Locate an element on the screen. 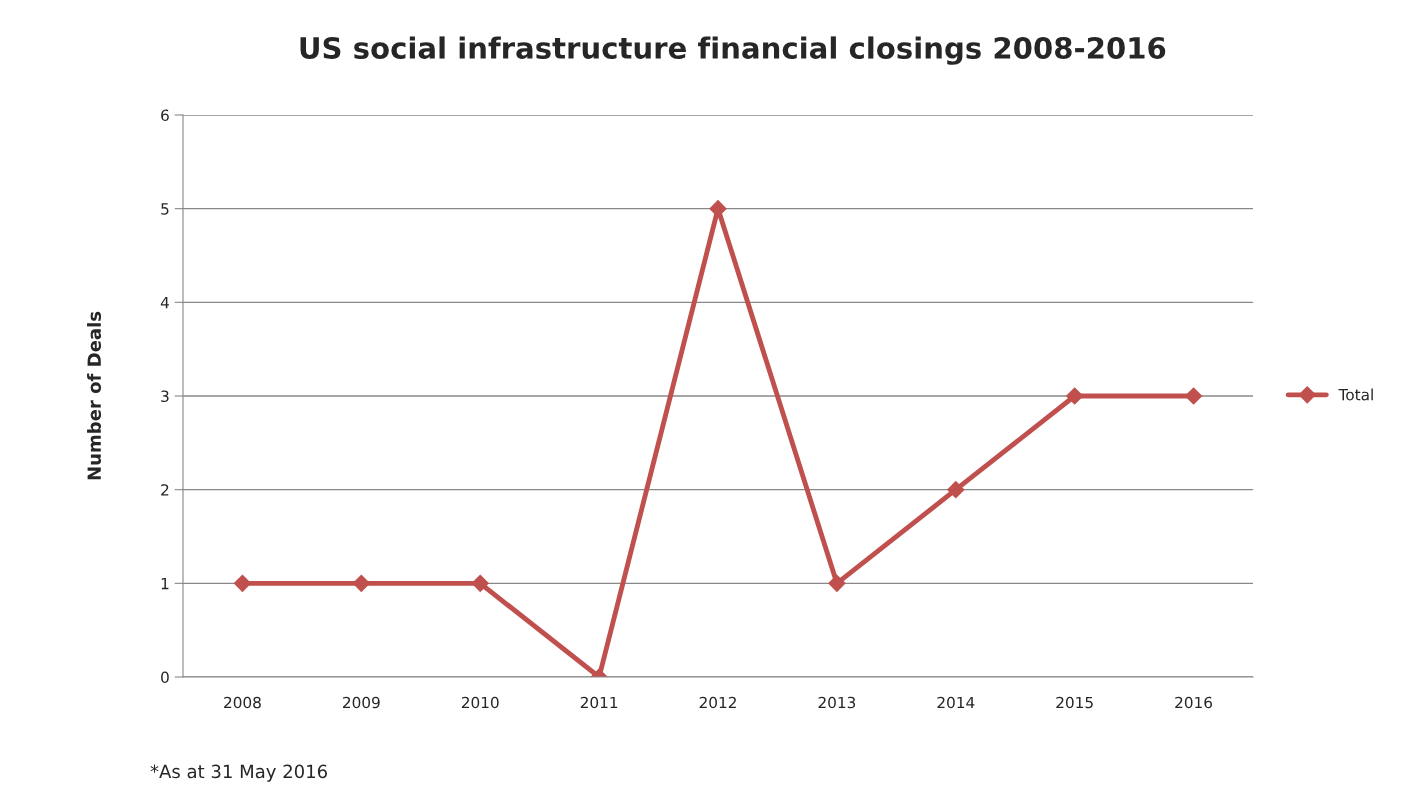 This screenshot has height=809, width=1422. y-tick-label: 4 is located at coordinates (164, 303).